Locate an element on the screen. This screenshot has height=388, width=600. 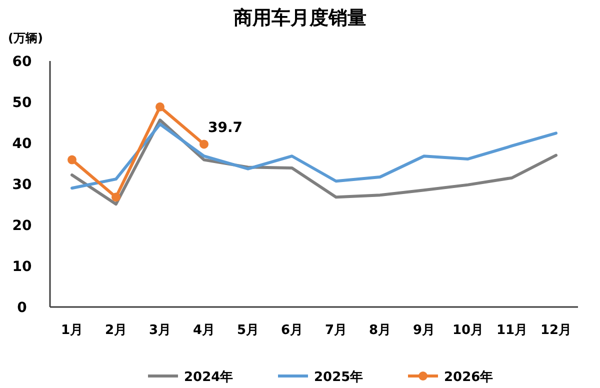
legend-label: 2024年 is located at coordinates (209, 377).